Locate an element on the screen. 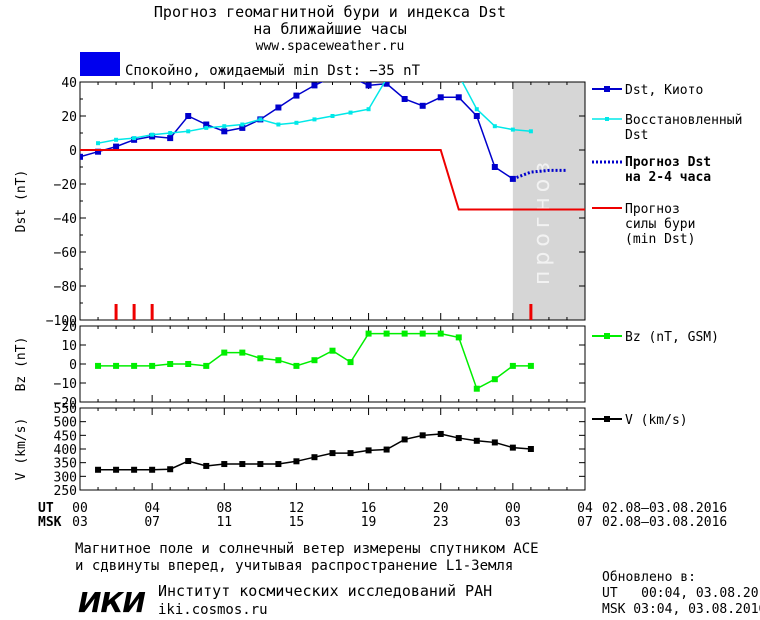 Image resolution: width=760 pixels, height=620 pixels. ut-tick-label: 16 is located at coordinates (369, 508).